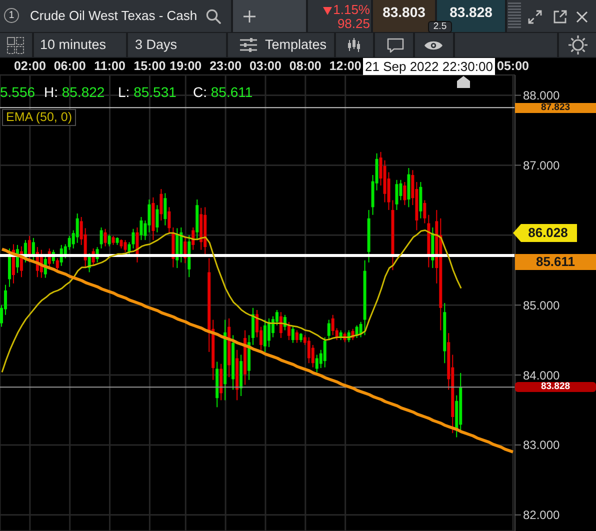  What do you see at coordinates (548, 232) in the screenshot?
I see `text: 86.028` at bounding box center [548, 232].